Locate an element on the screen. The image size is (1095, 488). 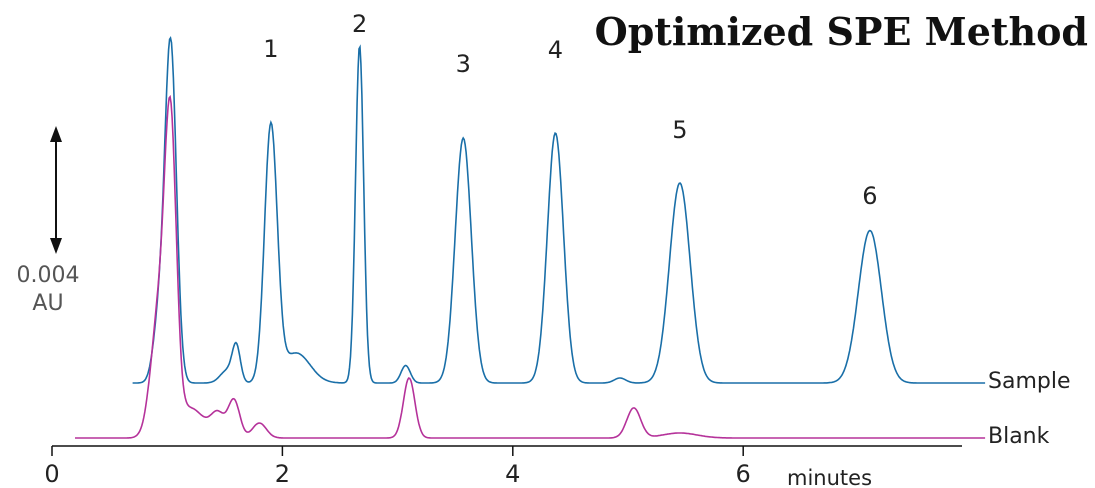
peak-label-4: 4 is located at coordinates (555, 50).